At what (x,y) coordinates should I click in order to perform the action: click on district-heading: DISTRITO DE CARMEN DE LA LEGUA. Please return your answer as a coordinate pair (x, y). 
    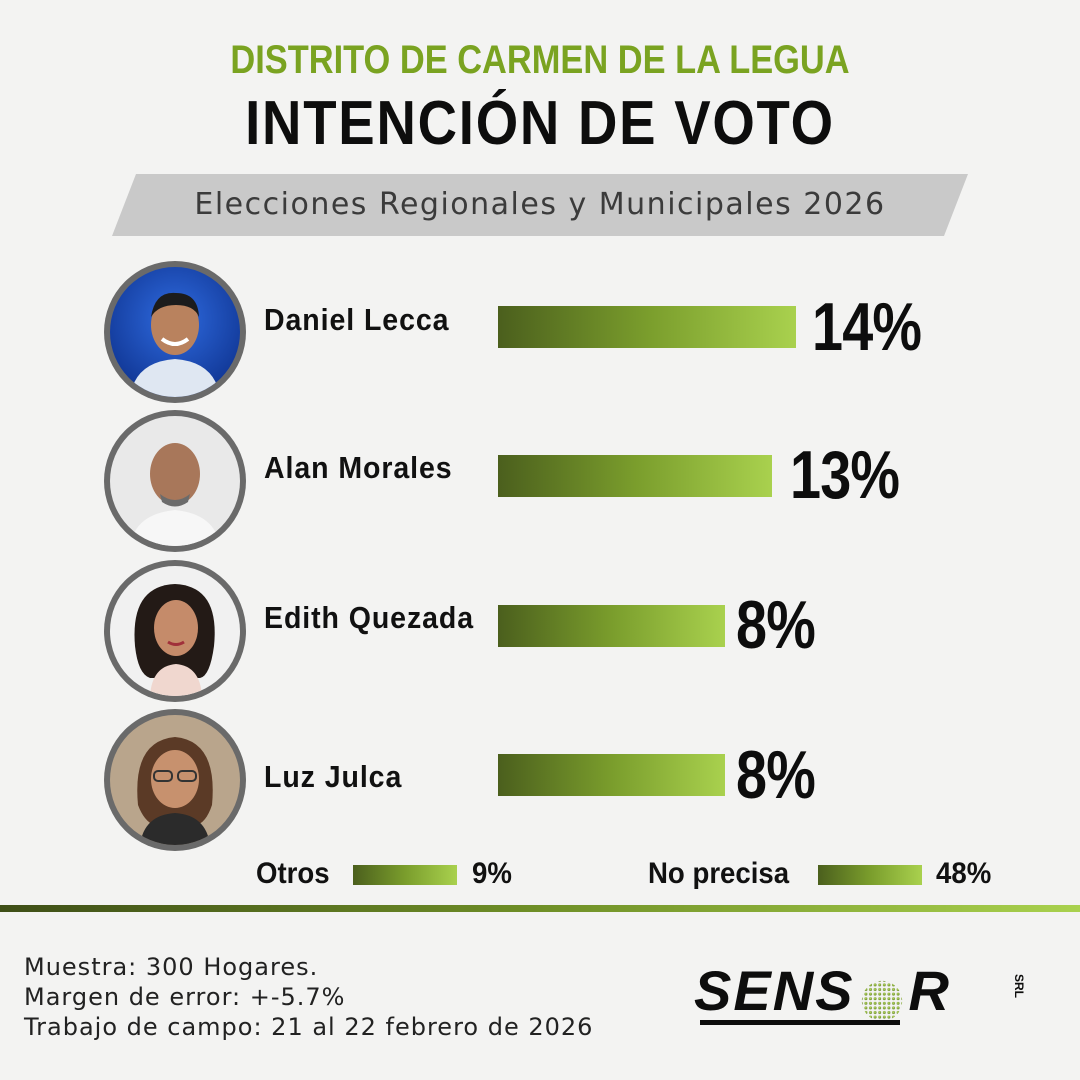
    Looking at the image, I should click on (540, 60).